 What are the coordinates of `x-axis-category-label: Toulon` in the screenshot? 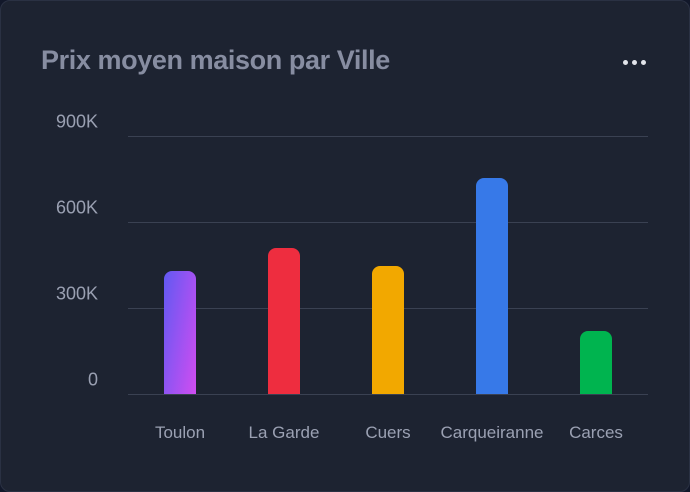 It's located at (180, 432).